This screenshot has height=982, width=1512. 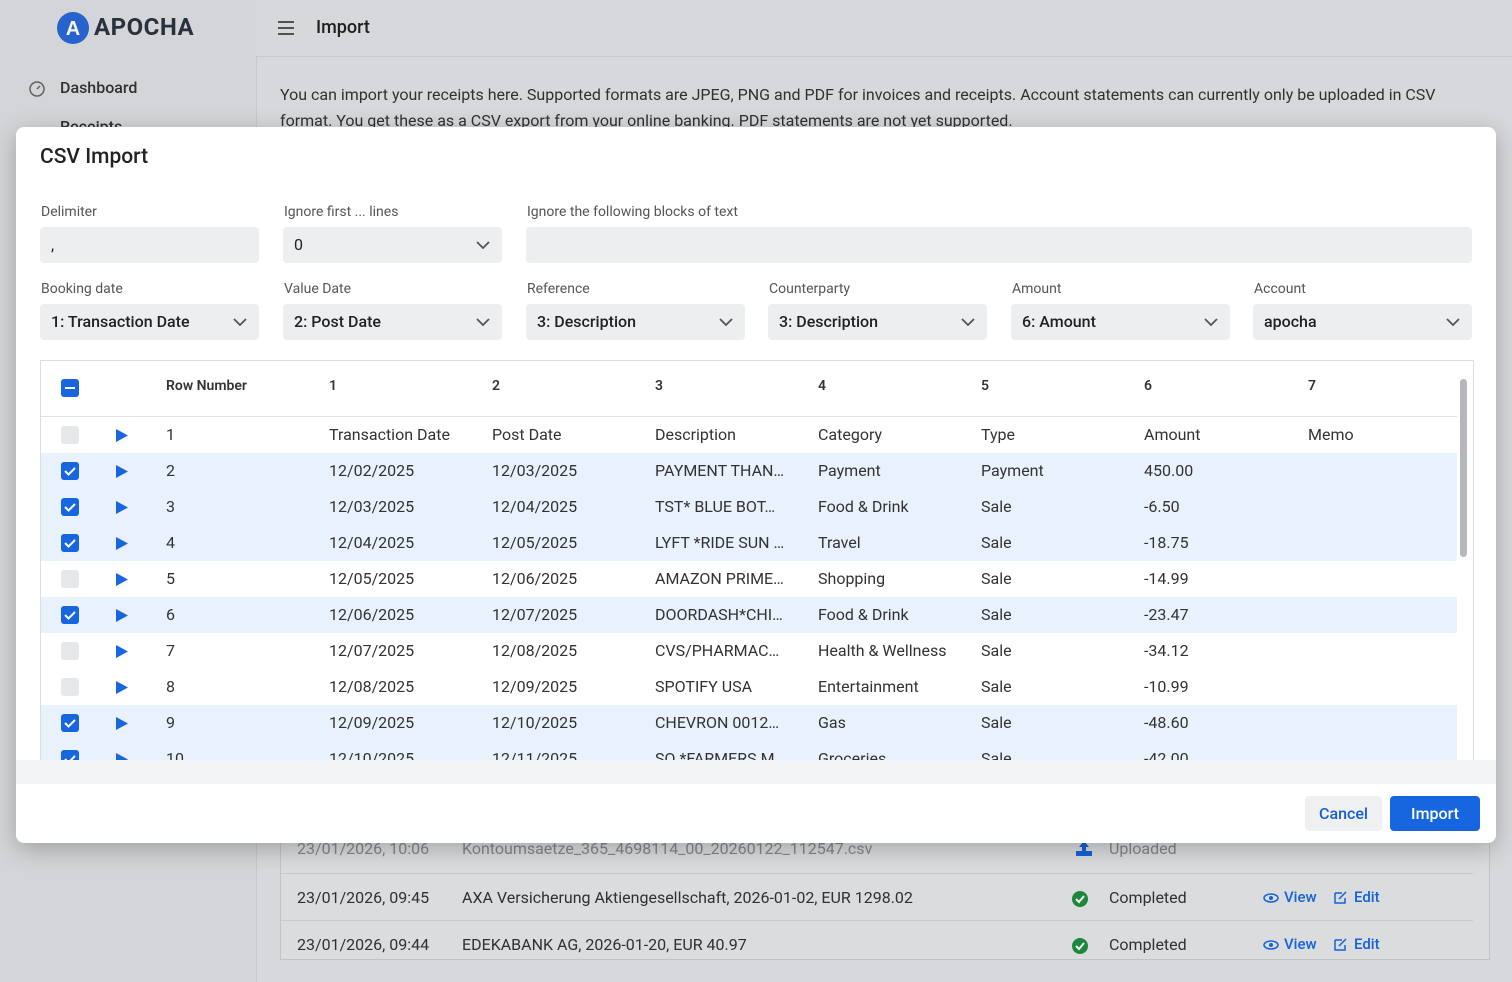 I want to click on select-value: 1: Transaction Date, so click(x=120, y=321).